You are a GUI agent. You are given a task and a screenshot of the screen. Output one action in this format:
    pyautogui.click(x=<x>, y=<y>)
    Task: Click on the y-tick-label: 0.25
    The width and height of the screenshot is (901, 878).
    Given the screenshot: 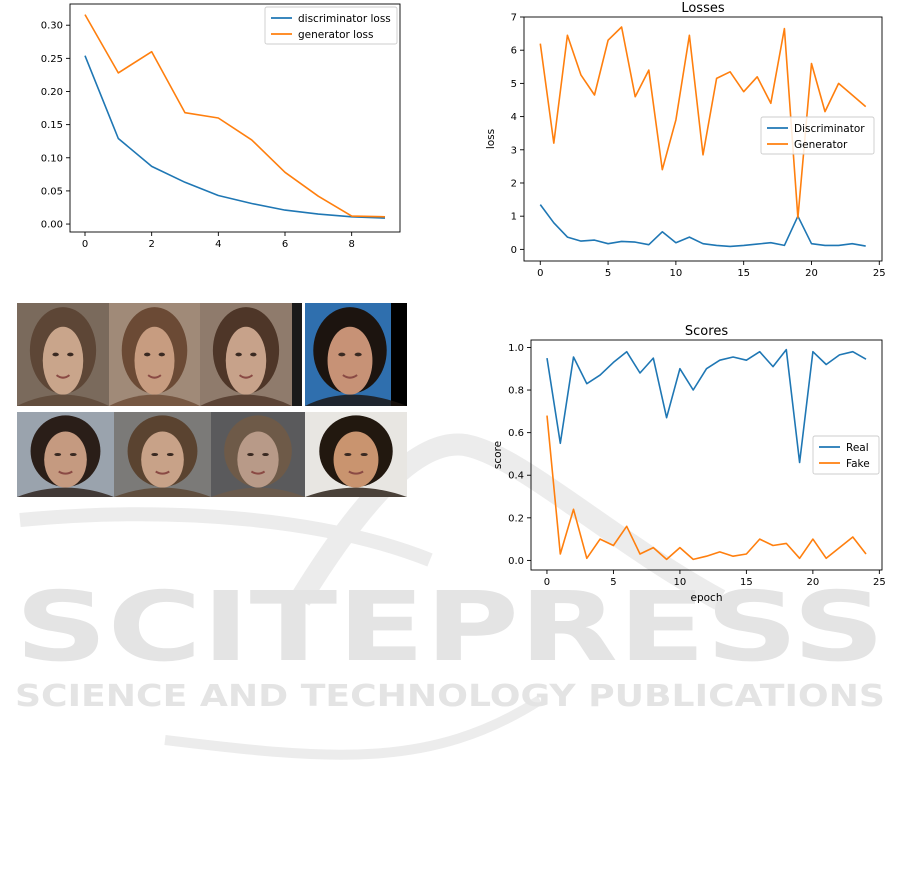 What is the action you would take?
    pyautogui.click(x=52, y=59)
    